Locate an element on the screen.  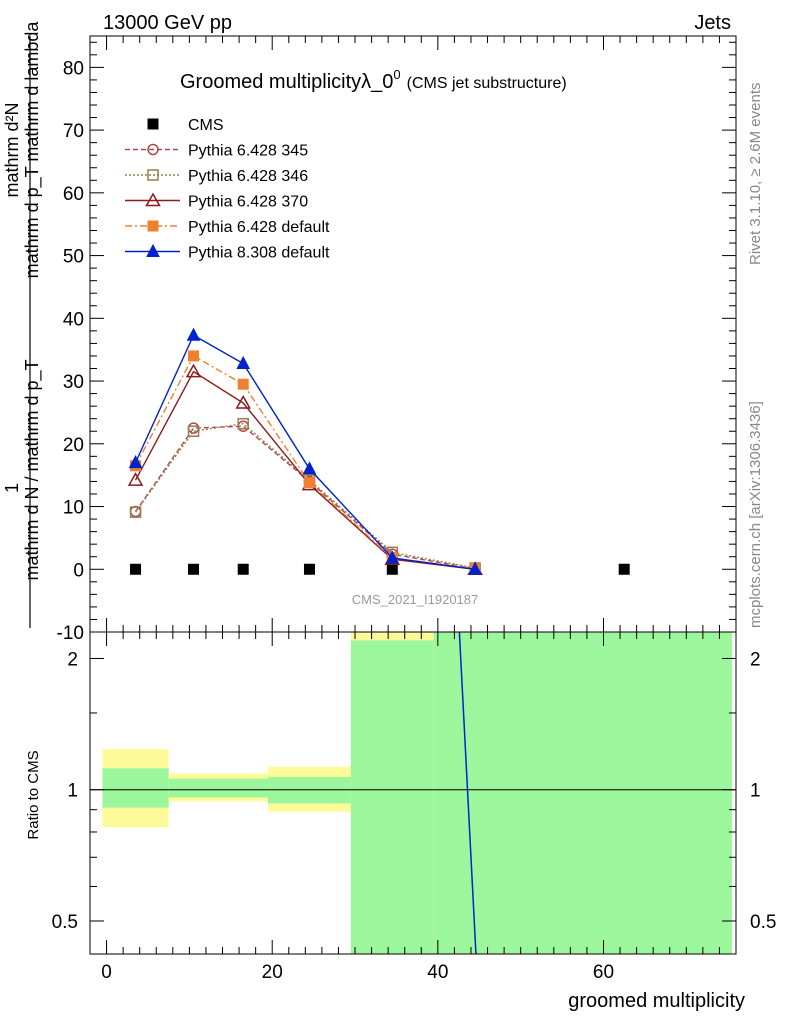
legend-entry: Pythia 8.308 default is located at coordinates (227, 252).